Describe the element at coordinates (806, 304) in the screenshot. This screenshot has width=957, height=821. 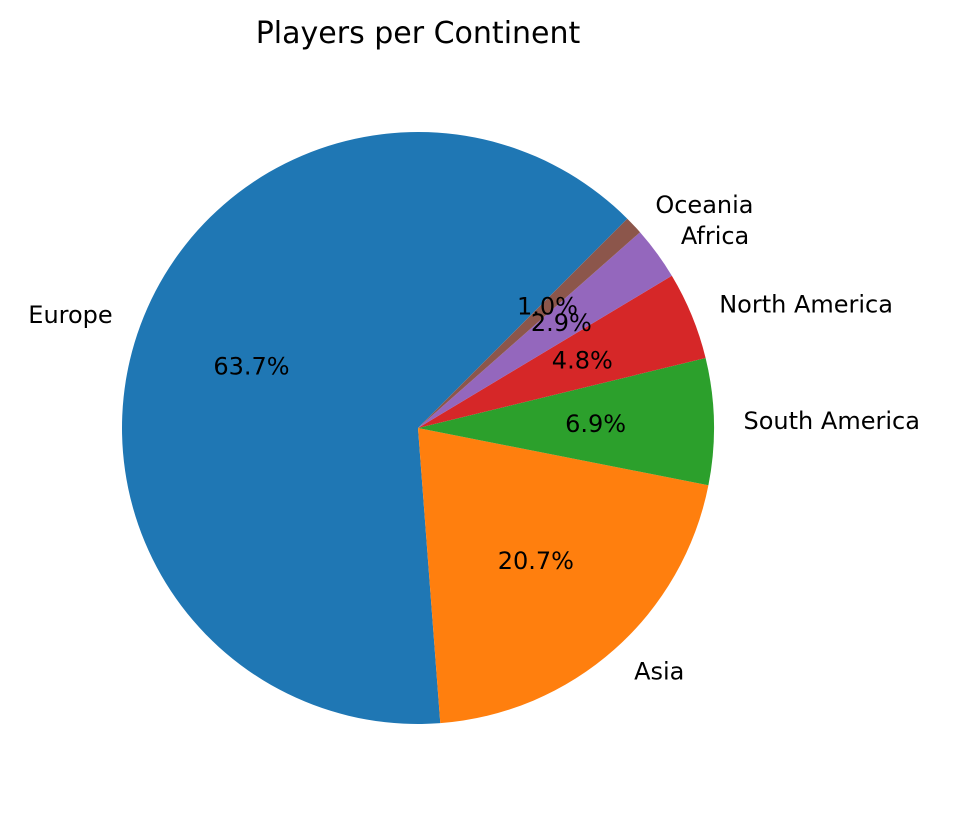
I see `slice-label-north-america: North America` at that location.